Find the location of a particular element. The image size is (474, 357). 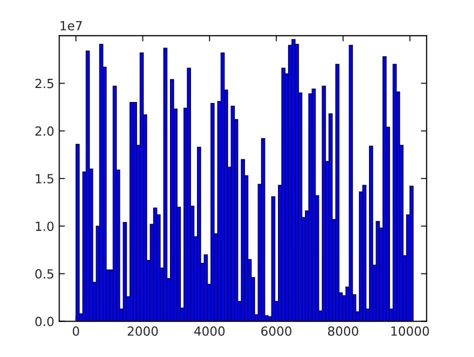

y-tick-label: 2.0 is located at coordinates (44, 131).